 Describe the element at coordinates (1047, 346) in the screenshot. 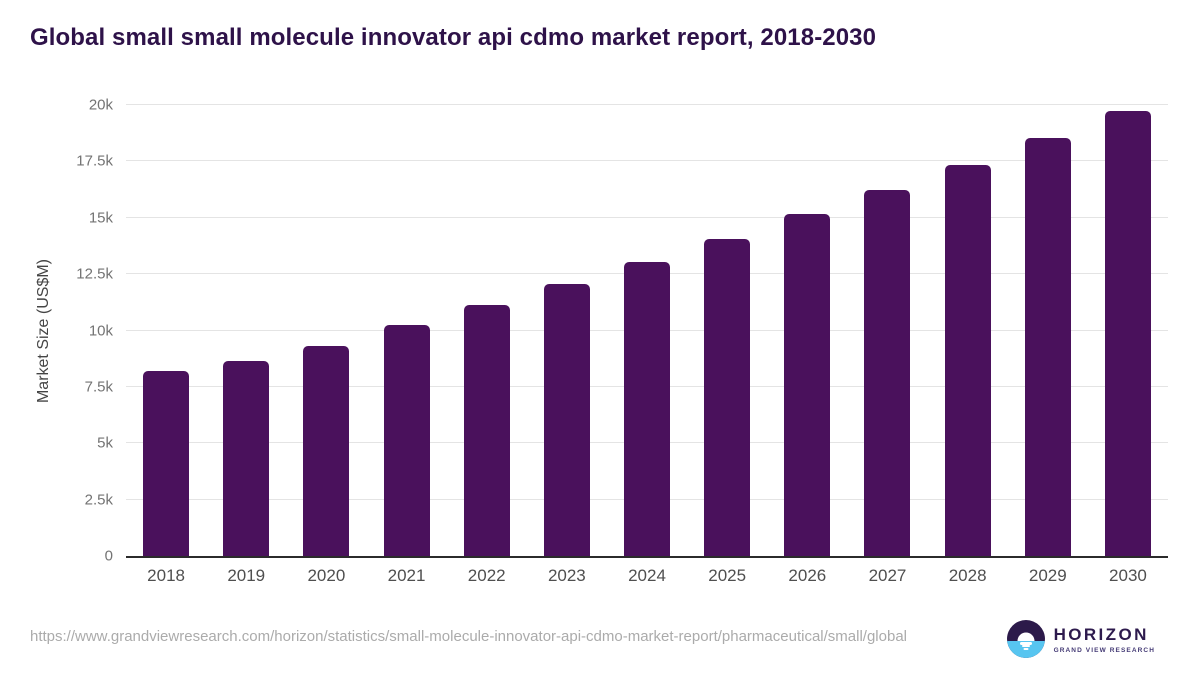

I see `bar-2029` at that location.